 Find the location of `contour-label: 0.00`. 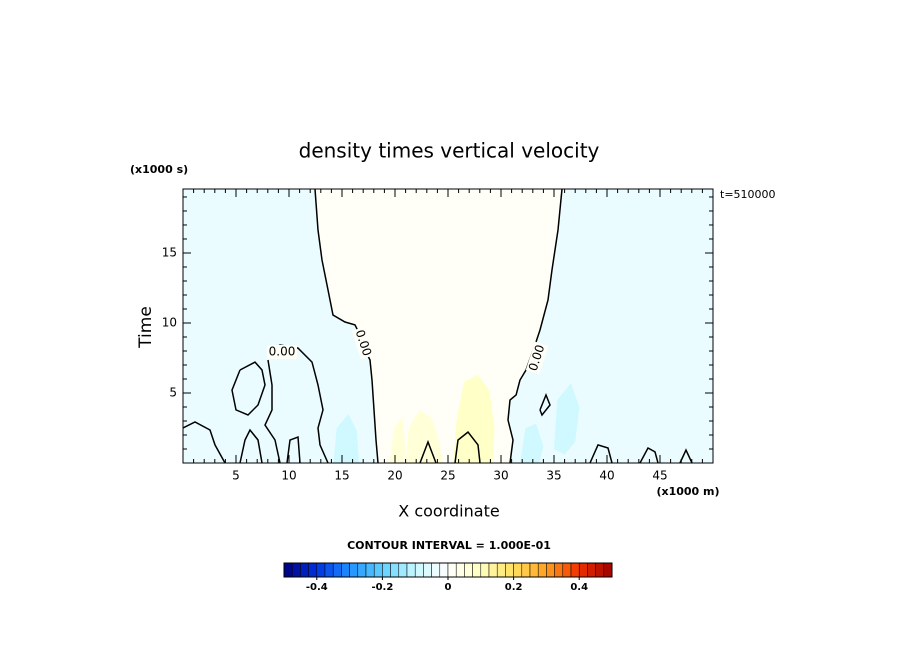

contour-label: 0.00 is located at coordinates (282, 351).